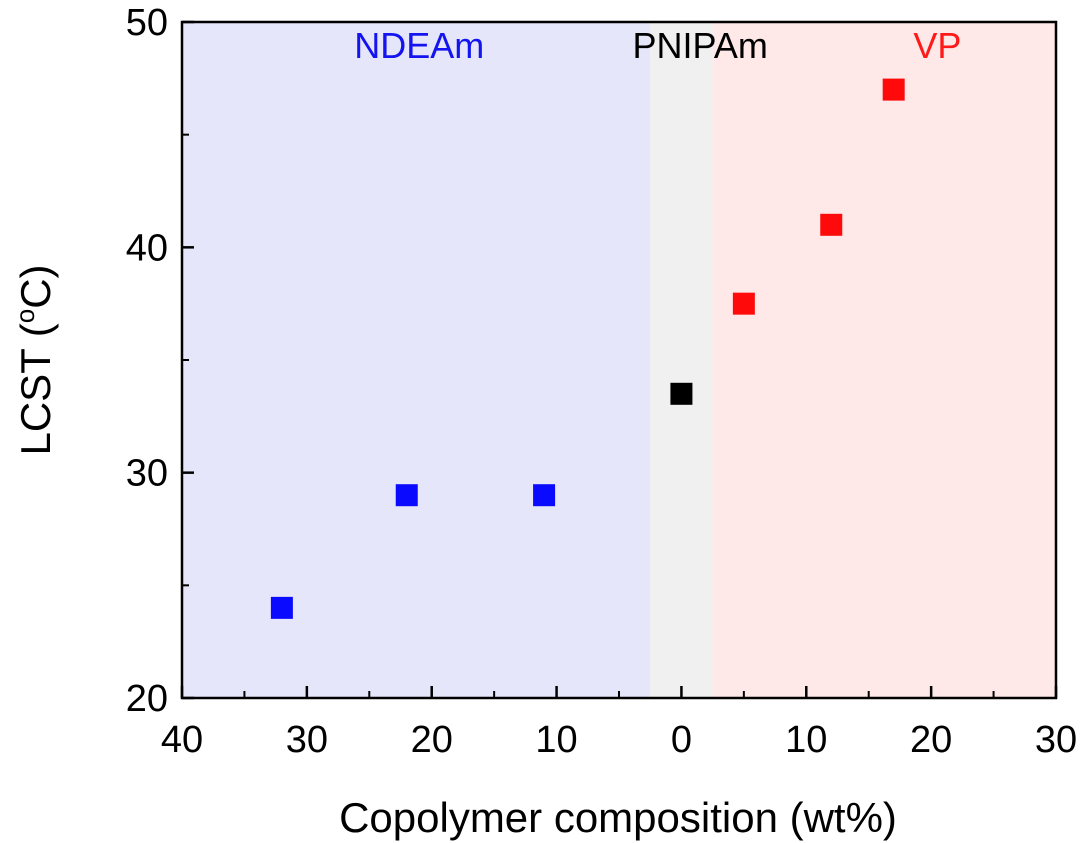 The image size is (1083, 843). What do you see at coordinates (147, 23) in the screenshot?
I see `y-tick-label: 50` at bounding box center [147, 23].